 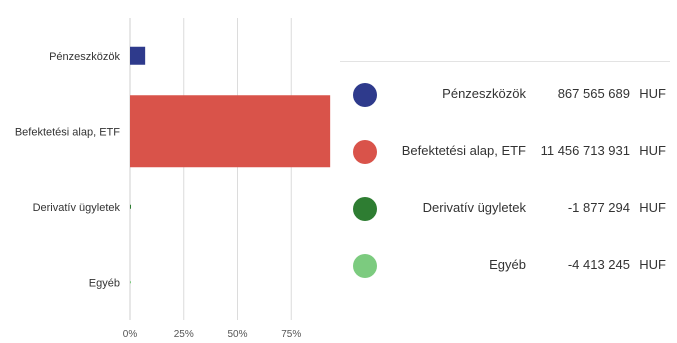 What do you see at coordinates (507, 264) in the screenshot?
I see `legend-item-label: Egyéb` at bounding box center [507, 264].